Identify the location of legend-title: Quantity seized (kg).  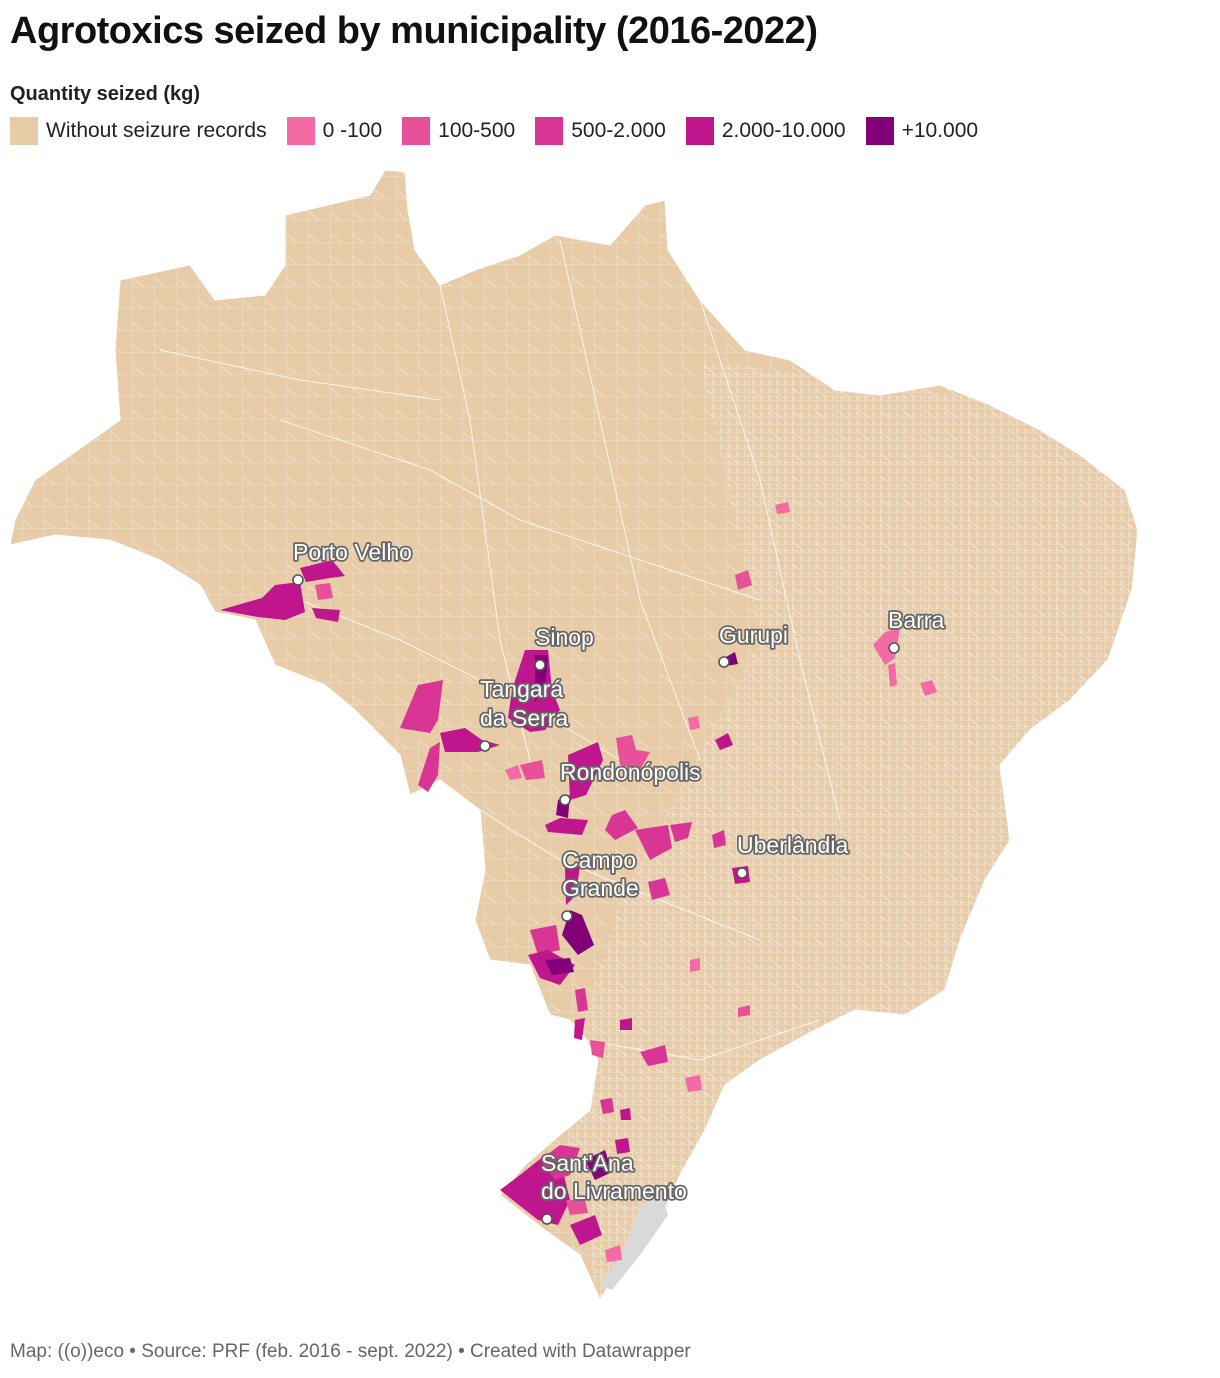
(105, 94).